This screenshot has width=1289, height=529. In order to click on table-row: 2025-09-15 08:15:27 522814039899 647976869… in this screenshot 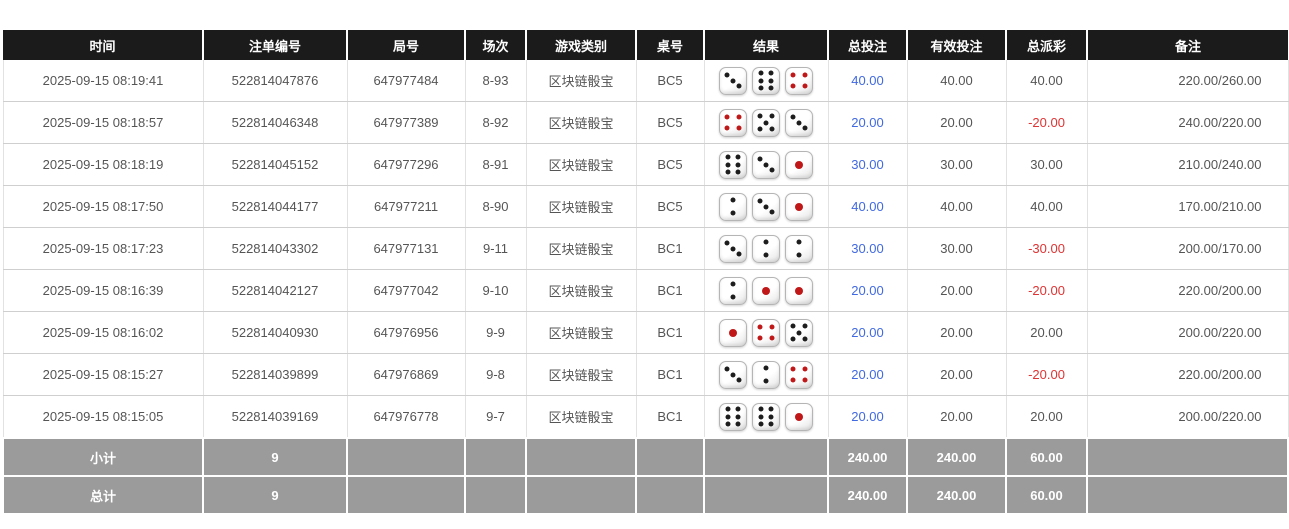, I will do `click(645, 374)`.